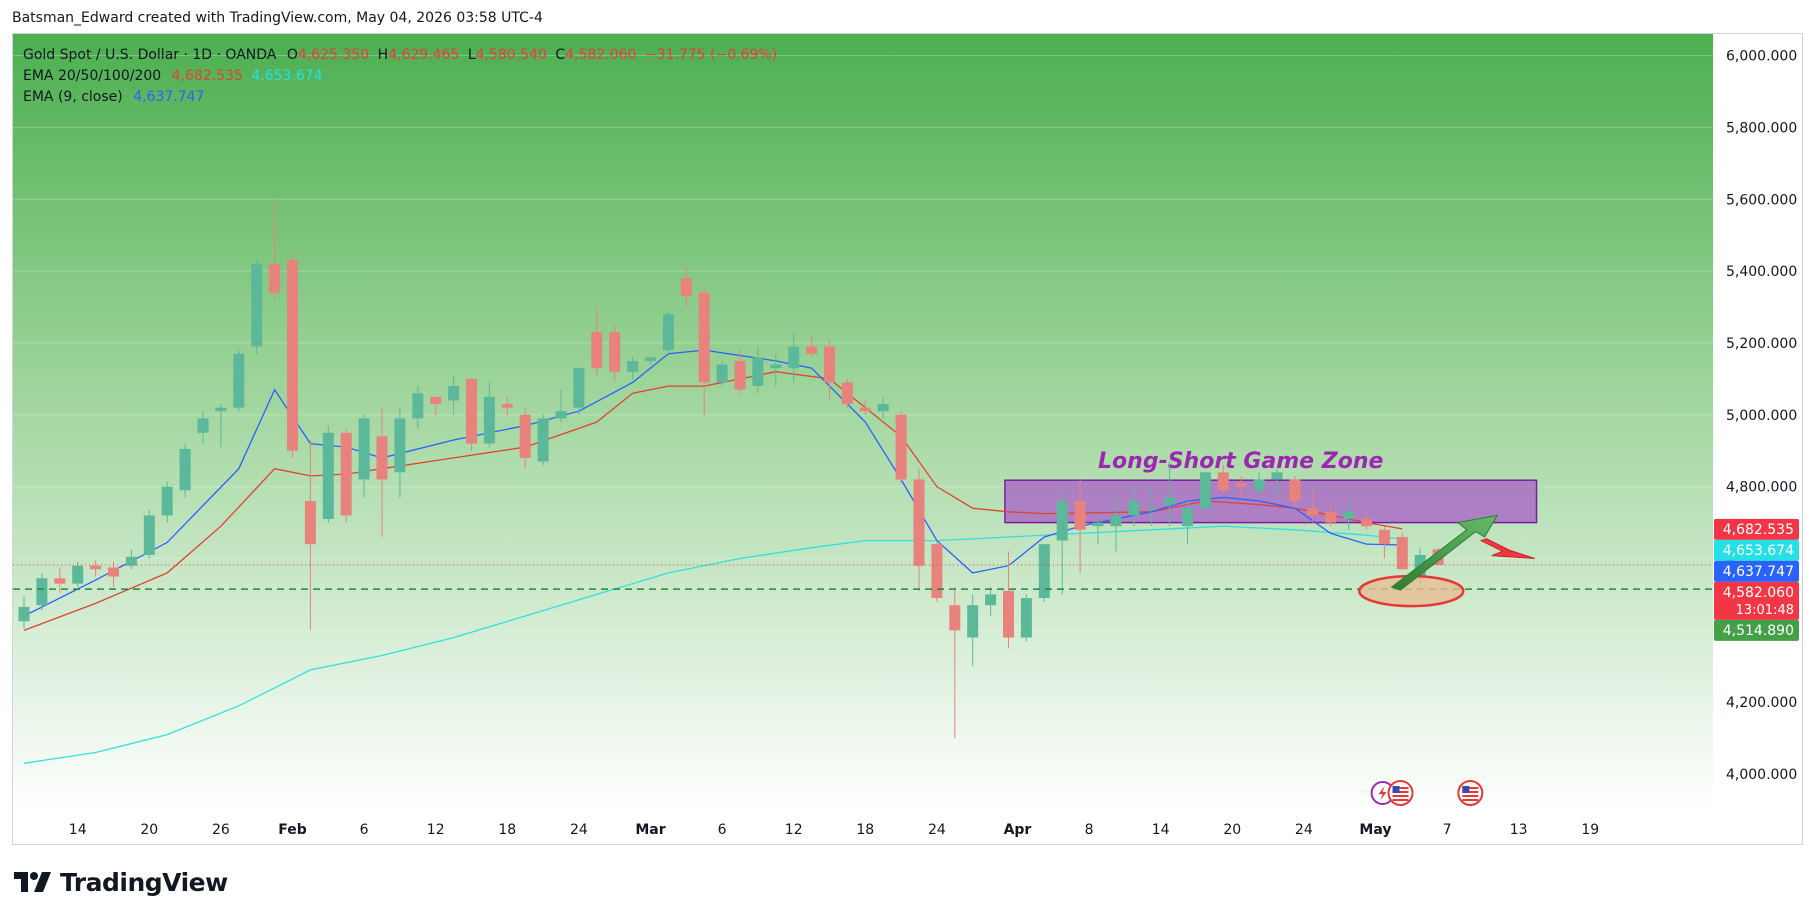 Image resolution: width=1815 pixels, height=920 pixels. What do you see at coordinates (1761, 703) in the screenshot?
I see `y-tick-label: 4,200.000` at bounding box center [1761, 703].